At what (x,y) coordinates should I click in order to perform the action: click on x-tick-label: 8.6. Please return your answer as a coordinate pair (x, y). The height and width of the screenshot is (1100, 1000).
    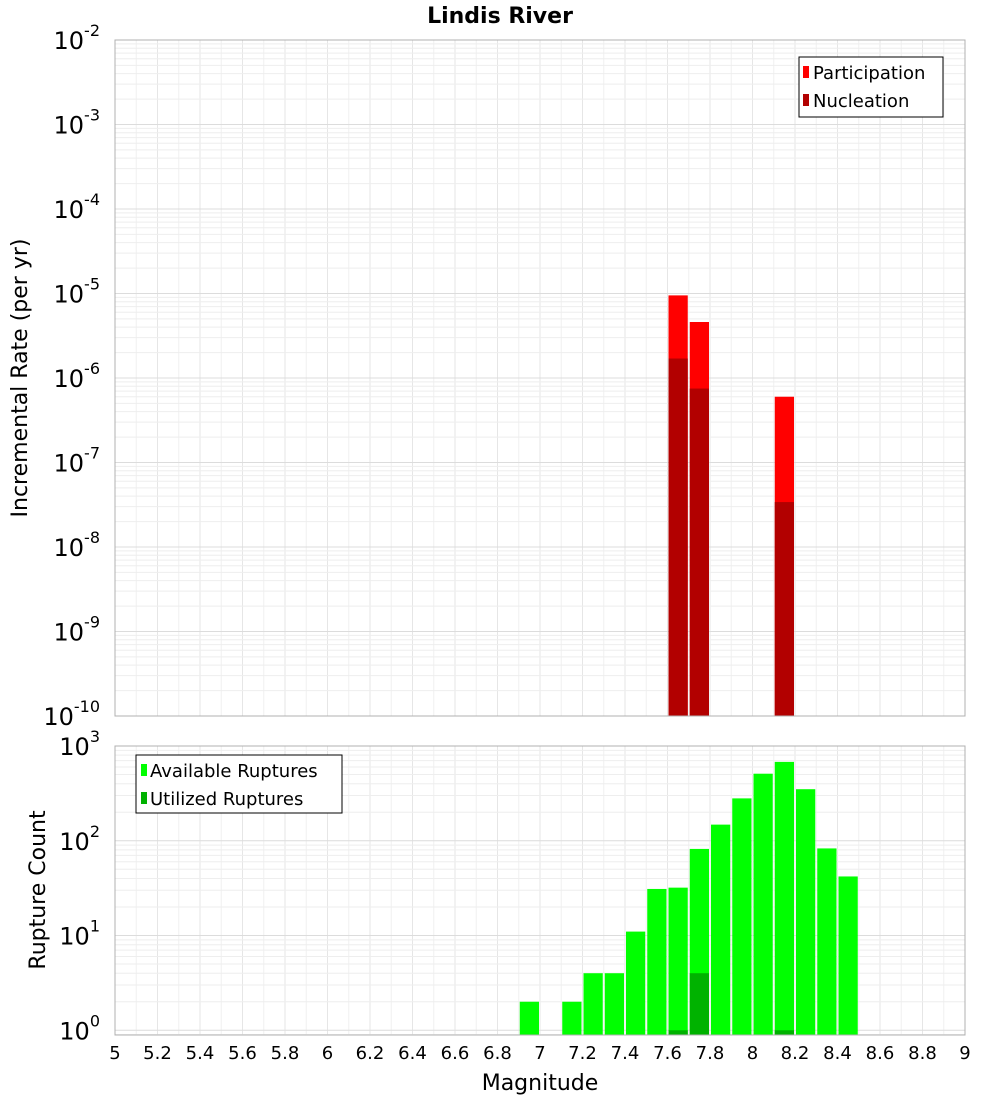
    Looking at the image, I should click on (880, 1053).